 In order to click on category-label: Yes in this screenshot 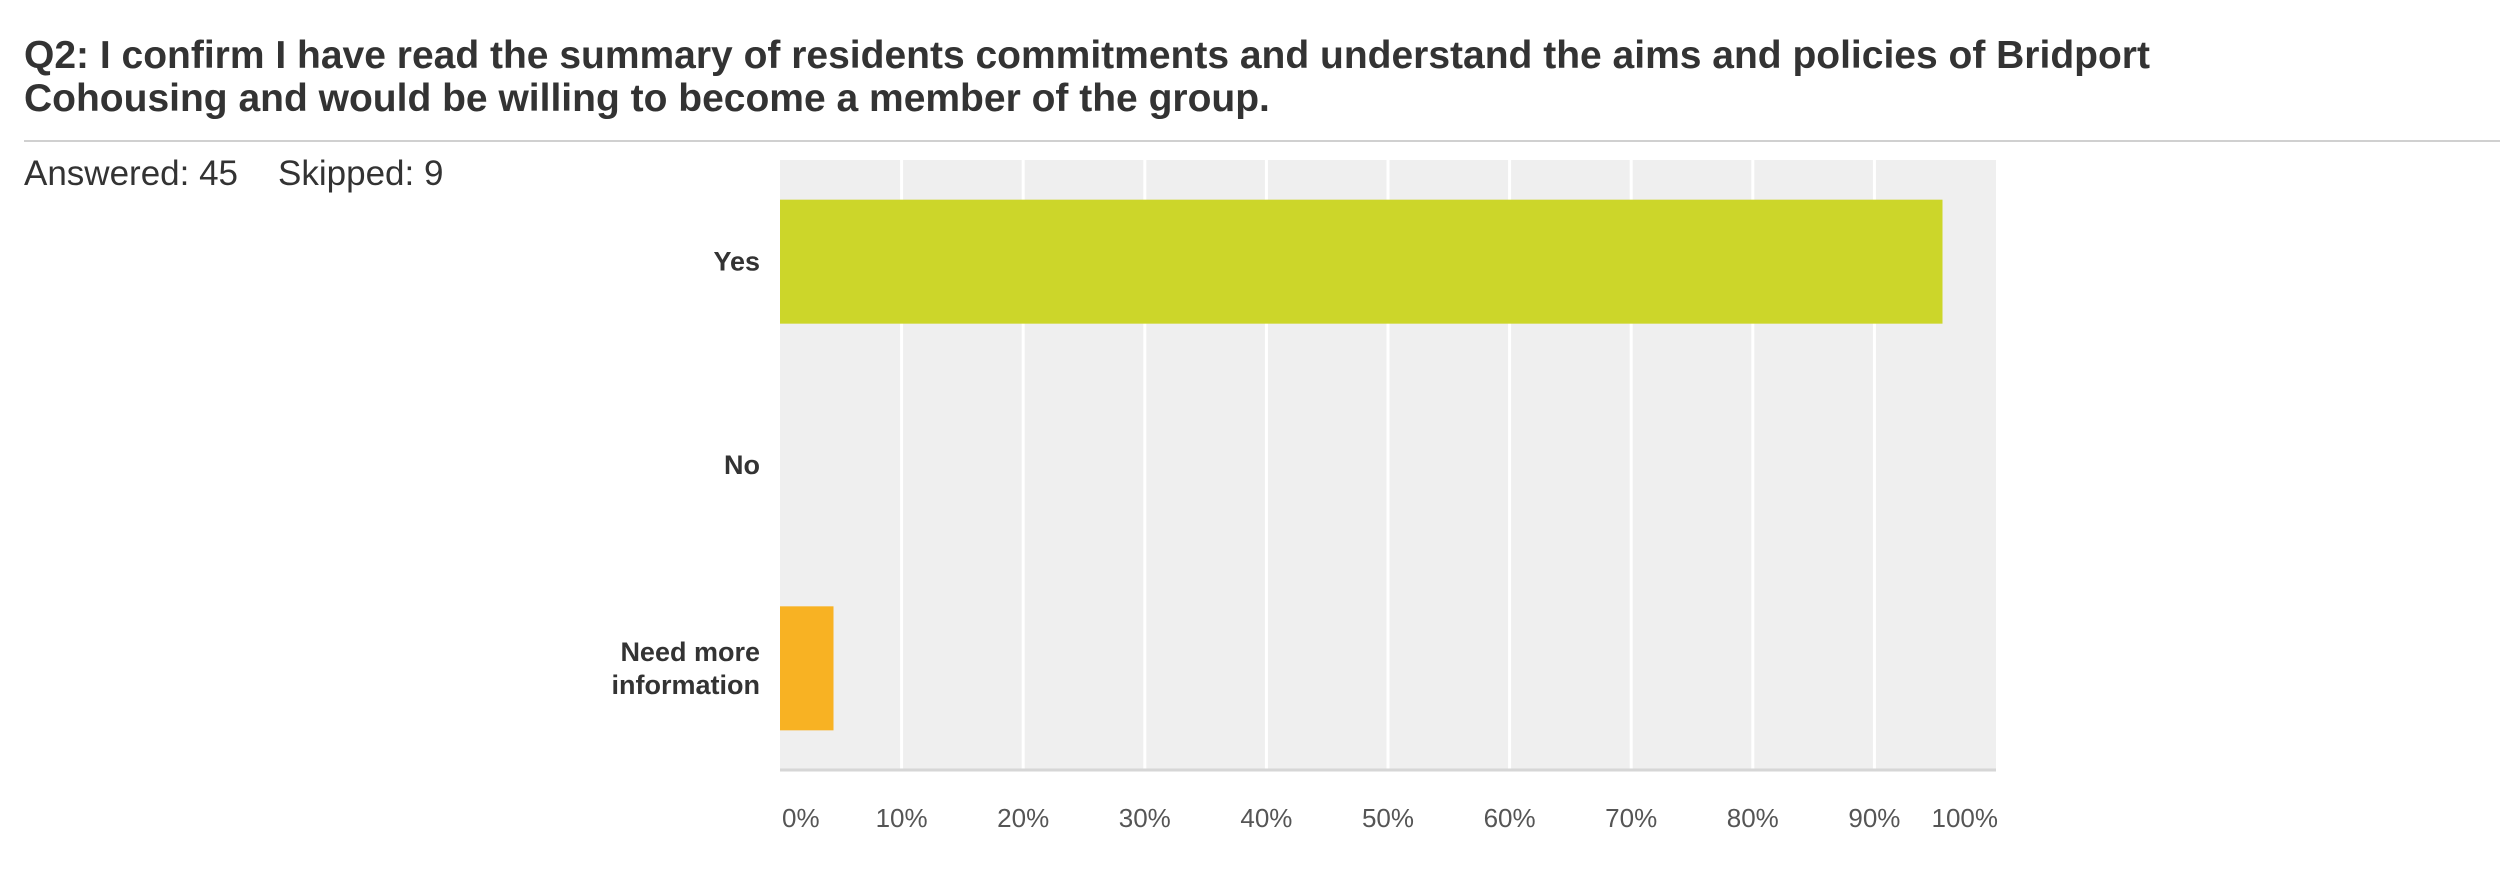, I will do `click(736, 262)`.